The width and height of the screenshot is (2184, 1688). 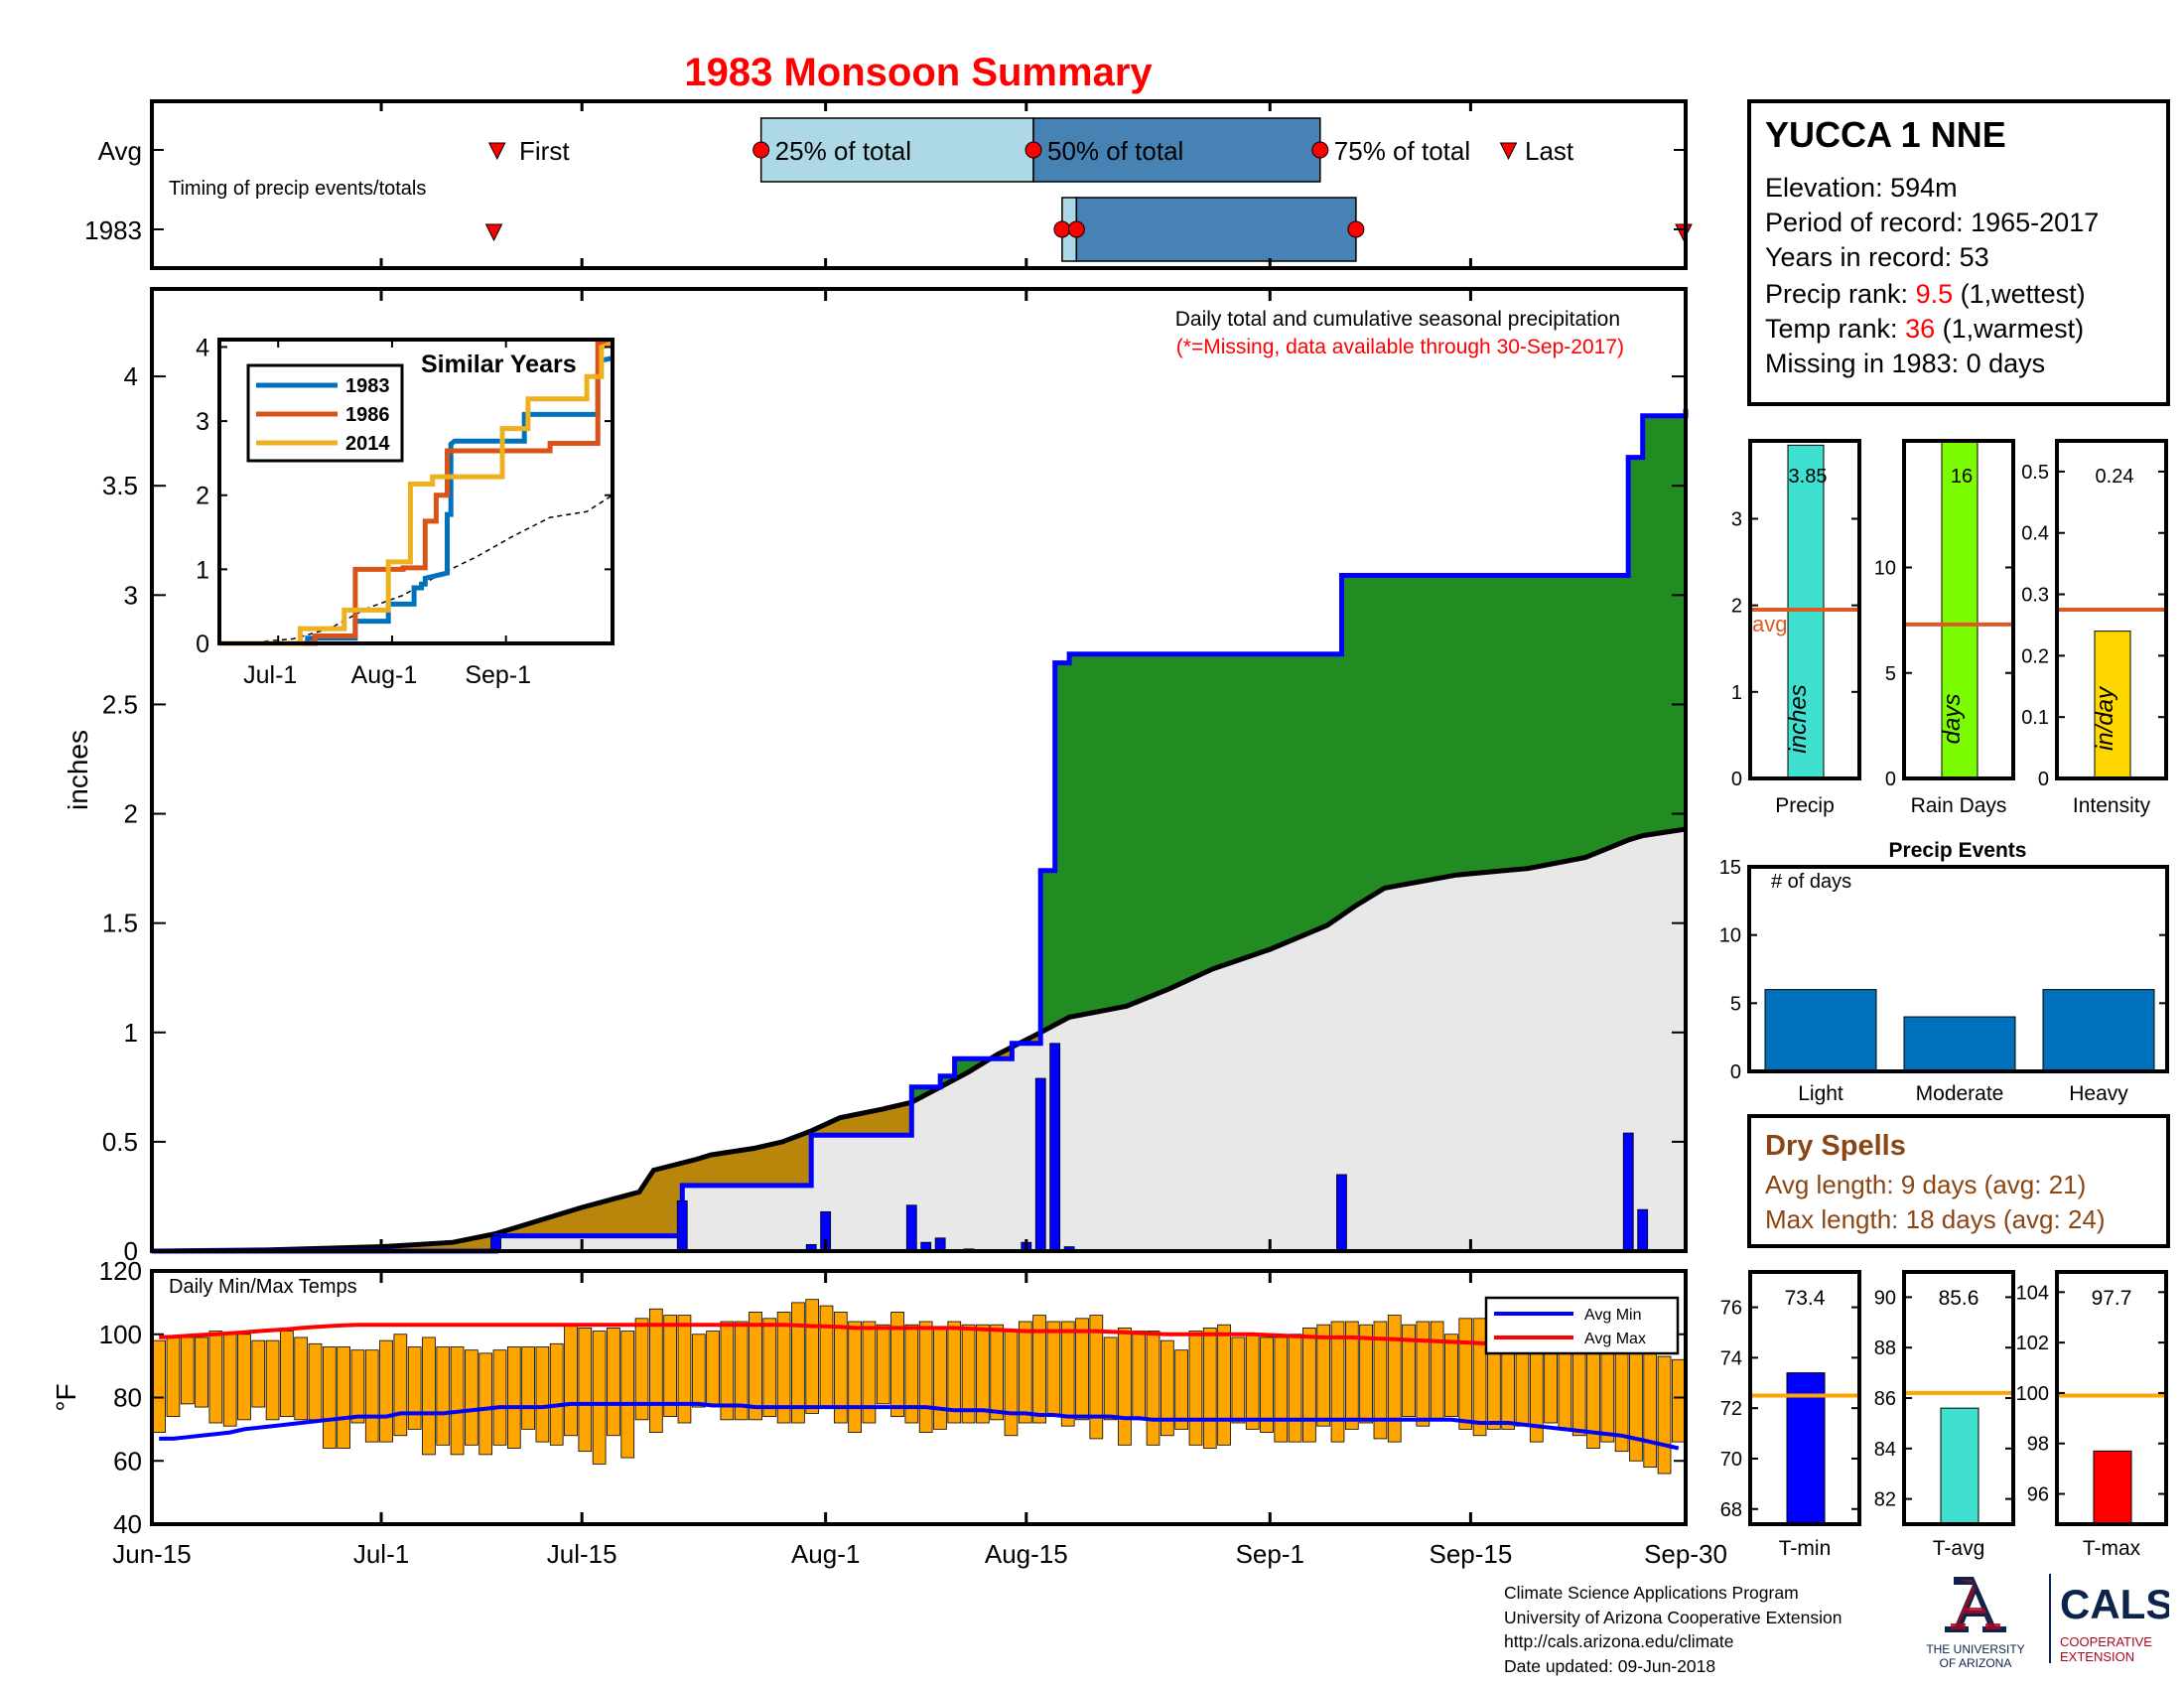 I want to click on temps-y-tick-label: 60, so click(x=127, y=1461).